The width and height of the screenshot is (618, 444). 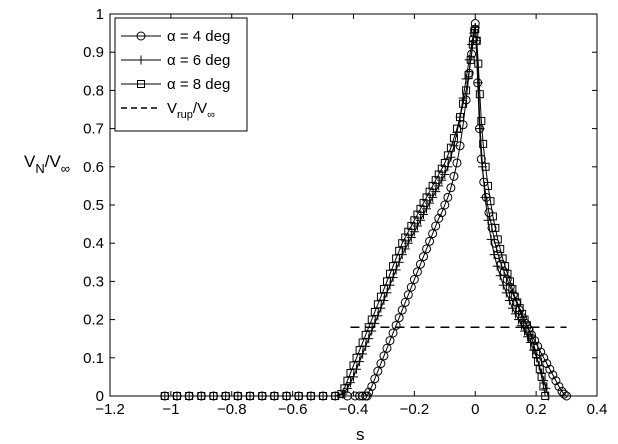 What do you see at coordinates (93, 90) in the screenshot?
I see `y-tick-label: 0.8` at bounding box center [93, 90].